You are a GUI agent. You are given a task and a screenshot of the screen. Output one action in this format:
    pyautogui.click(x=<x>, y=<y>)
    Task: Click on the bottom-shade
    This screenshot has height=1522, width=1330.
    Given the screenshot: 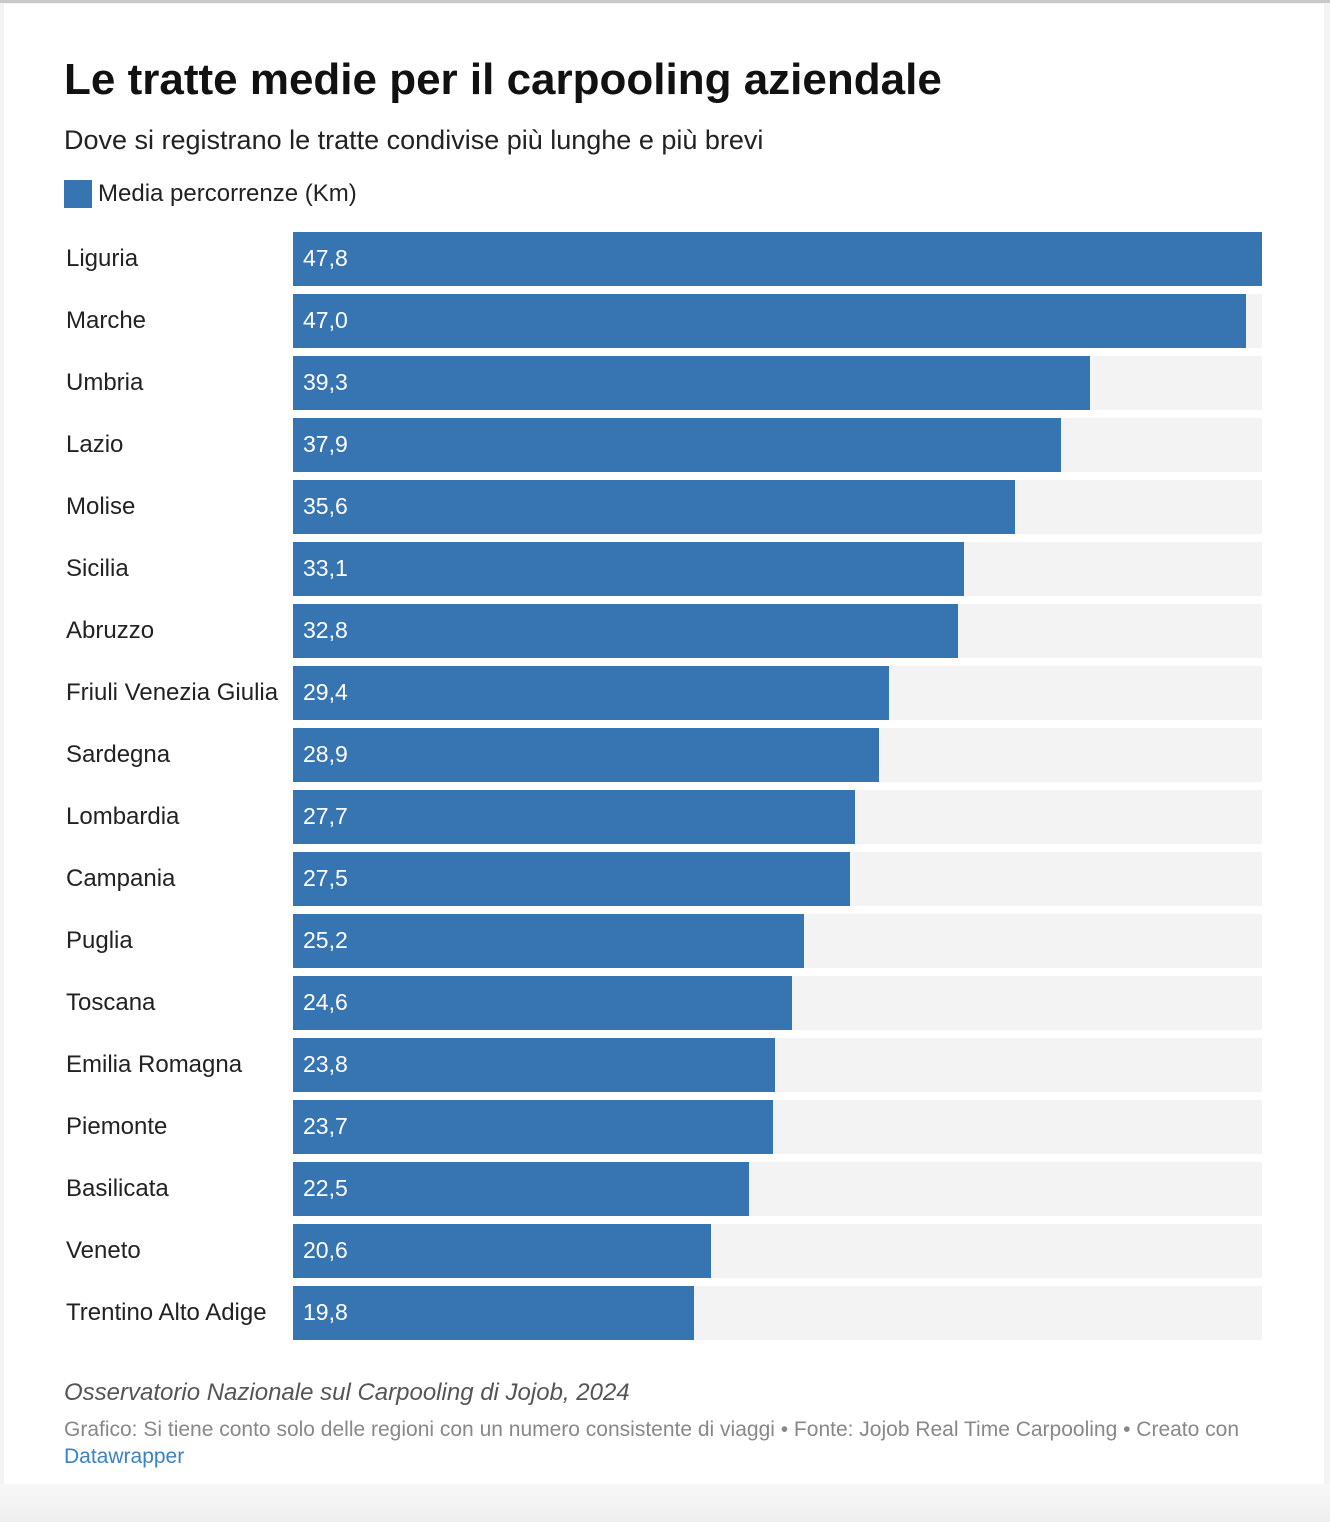 What is the action you would take?
    pyautogui.click(x=665, y=1503)
    